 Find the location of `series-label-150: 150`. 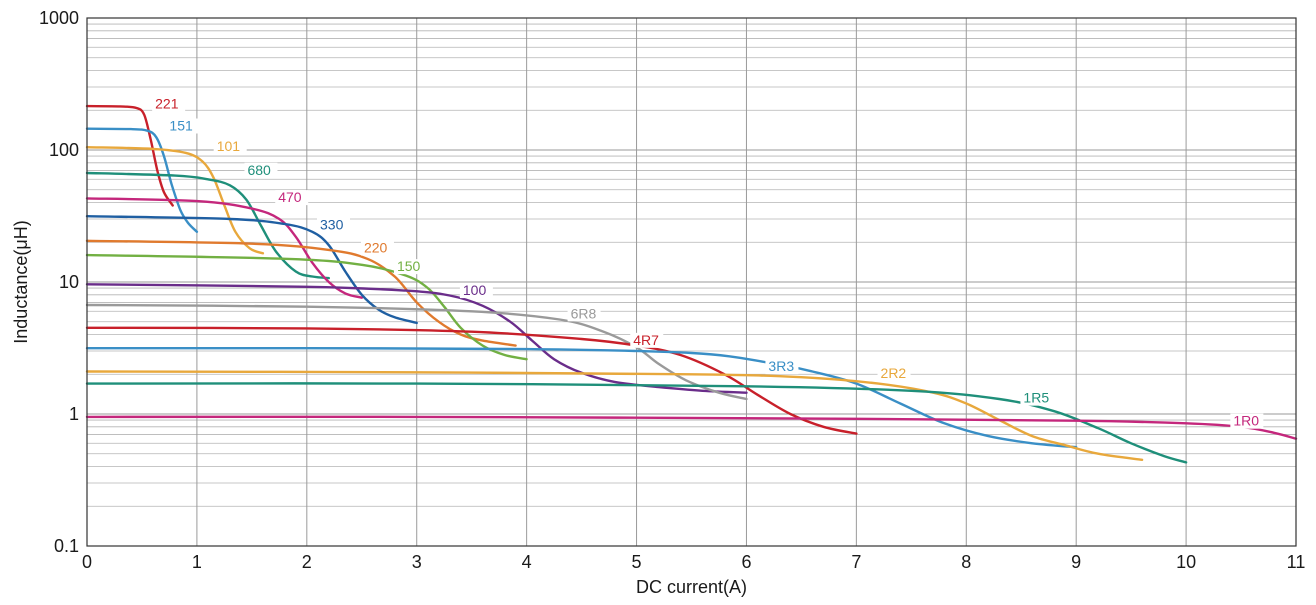

series-label-150: 150 is located at coordinates (409, 266).